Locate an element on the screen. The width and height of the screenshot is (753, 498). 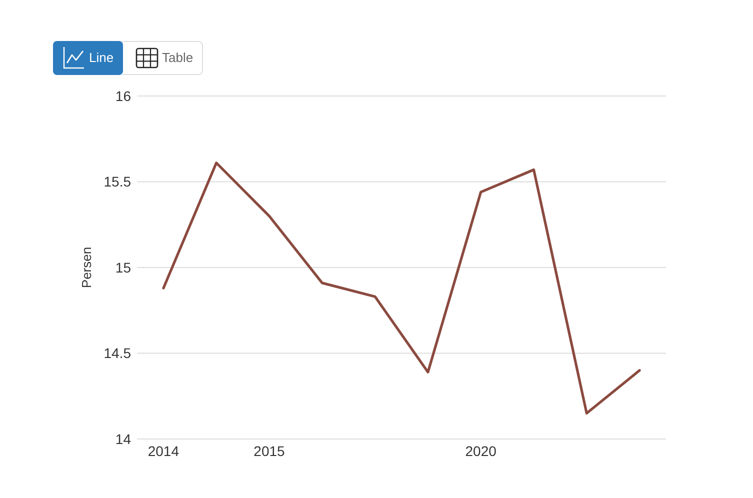
y-tick-label: 16 is located at coordinates (123, 96).